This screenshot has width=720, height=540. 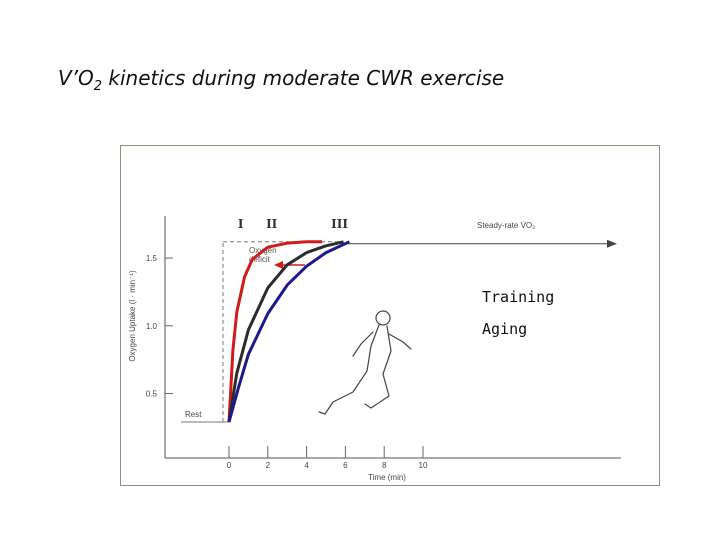 What do you see at coordinates (278, 265) in the screenshot?
I see `training-shift-arrowhead` at bounding box center [278, 265].